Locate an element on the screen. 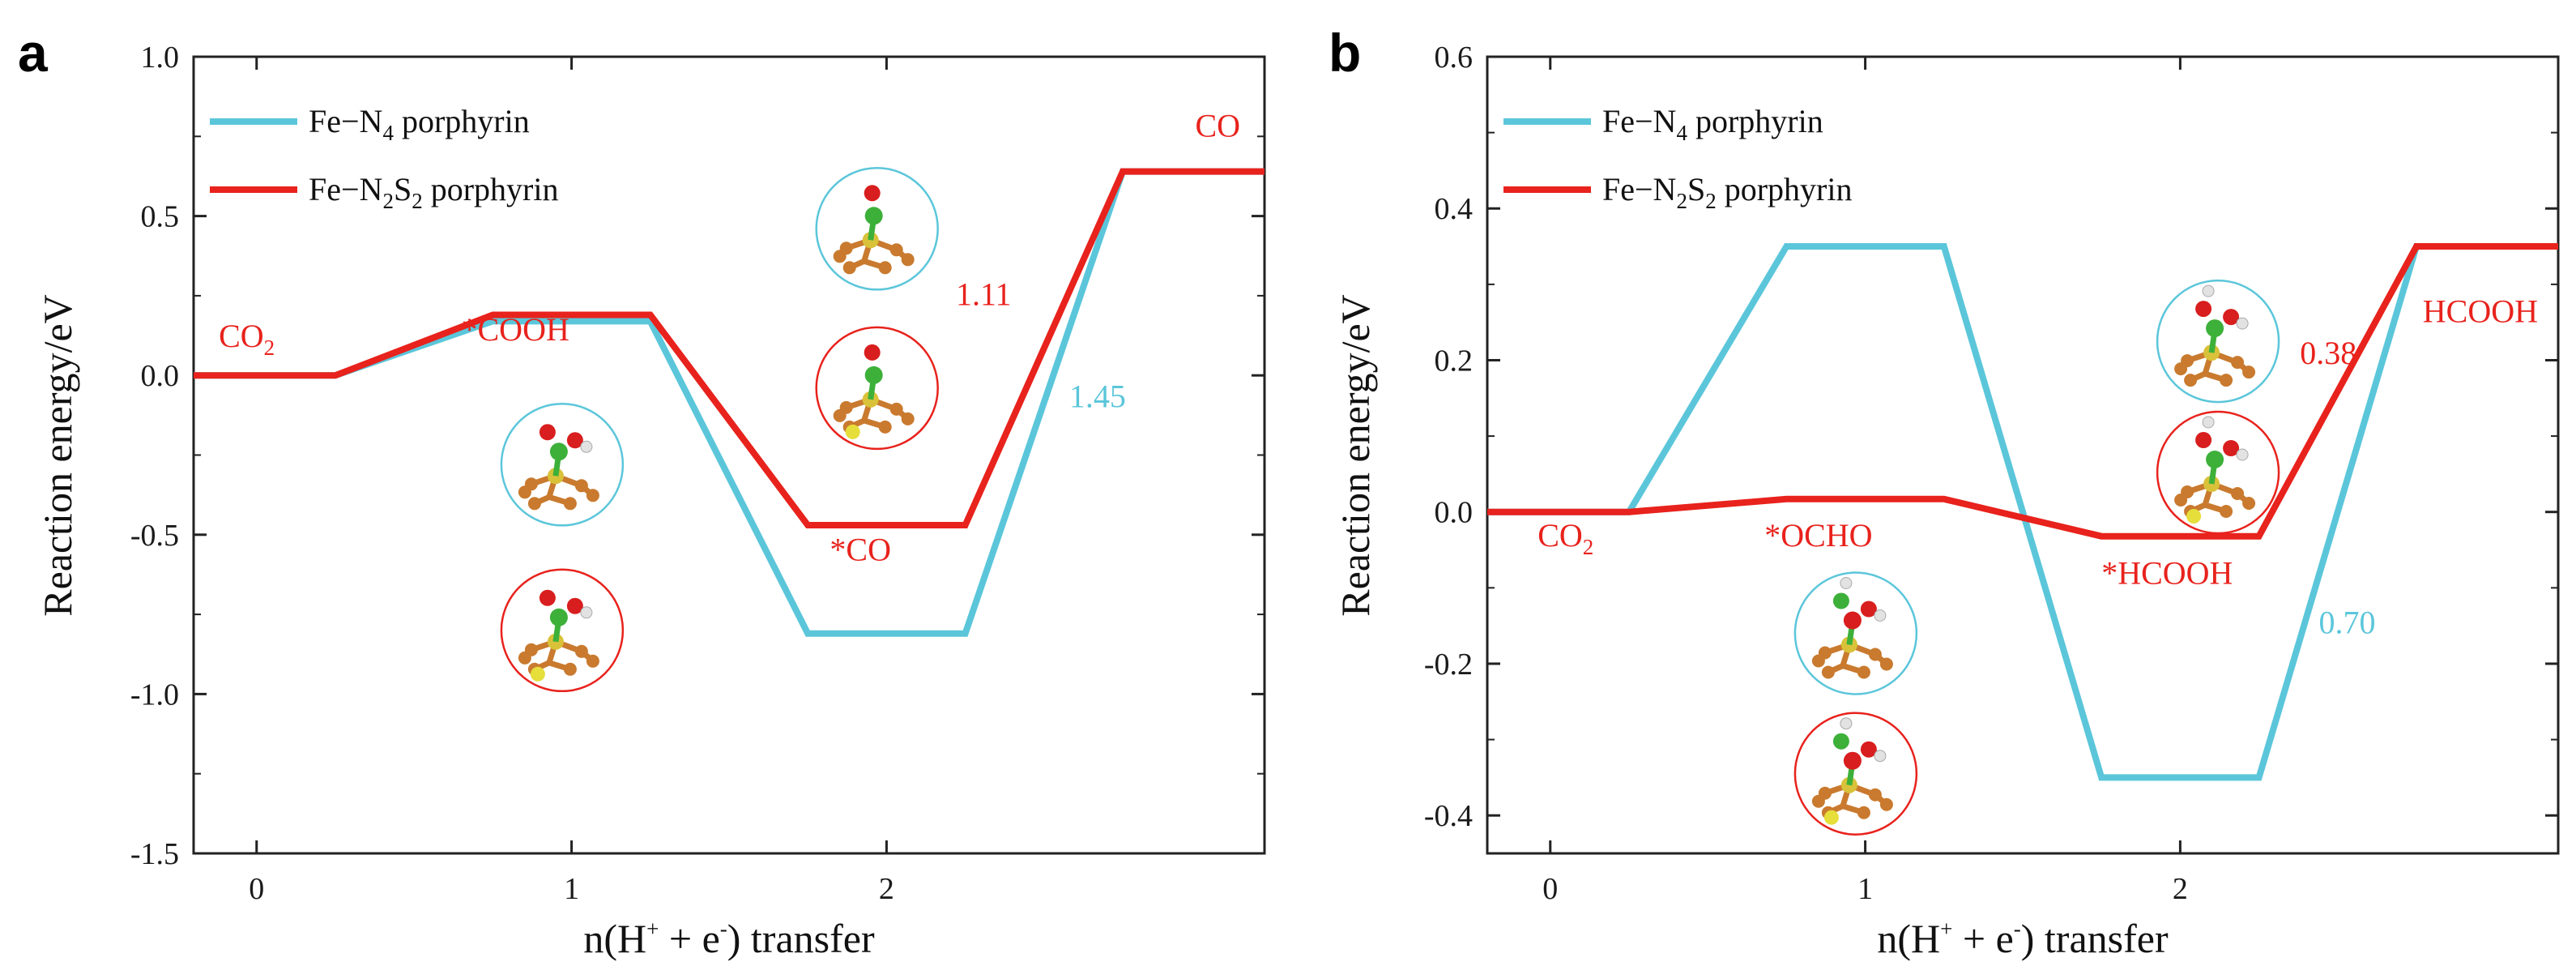 Image resolution: width=2576 pixels, height=979 pixels. x-tick-label: 1 is located at coordinates (571, 889).